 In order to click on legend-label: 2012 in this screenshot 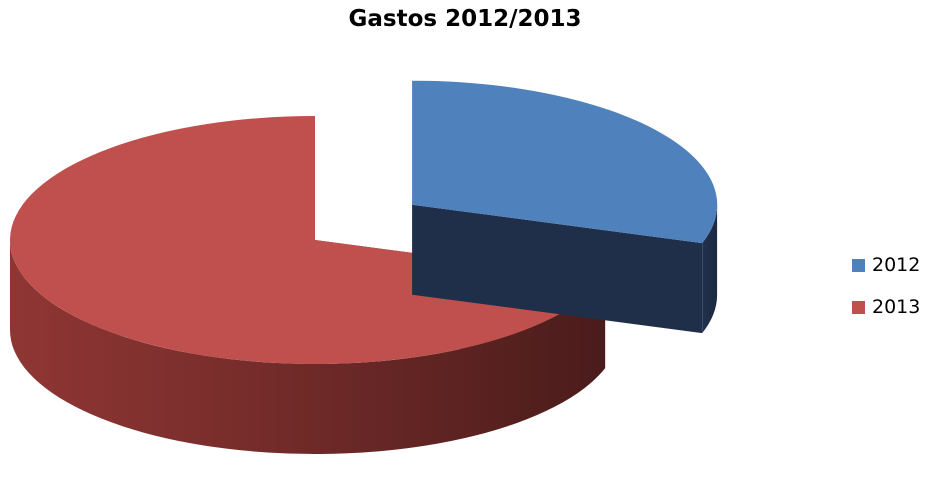, I will do `click(896, 265)`.